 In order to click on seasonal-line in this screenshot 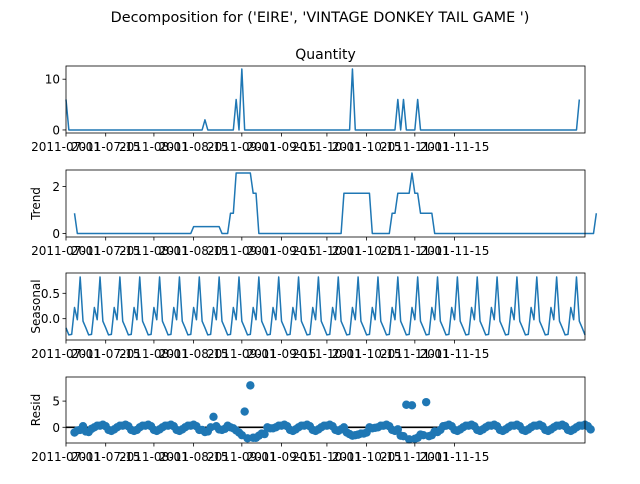, I will do `click(325, 306)`.